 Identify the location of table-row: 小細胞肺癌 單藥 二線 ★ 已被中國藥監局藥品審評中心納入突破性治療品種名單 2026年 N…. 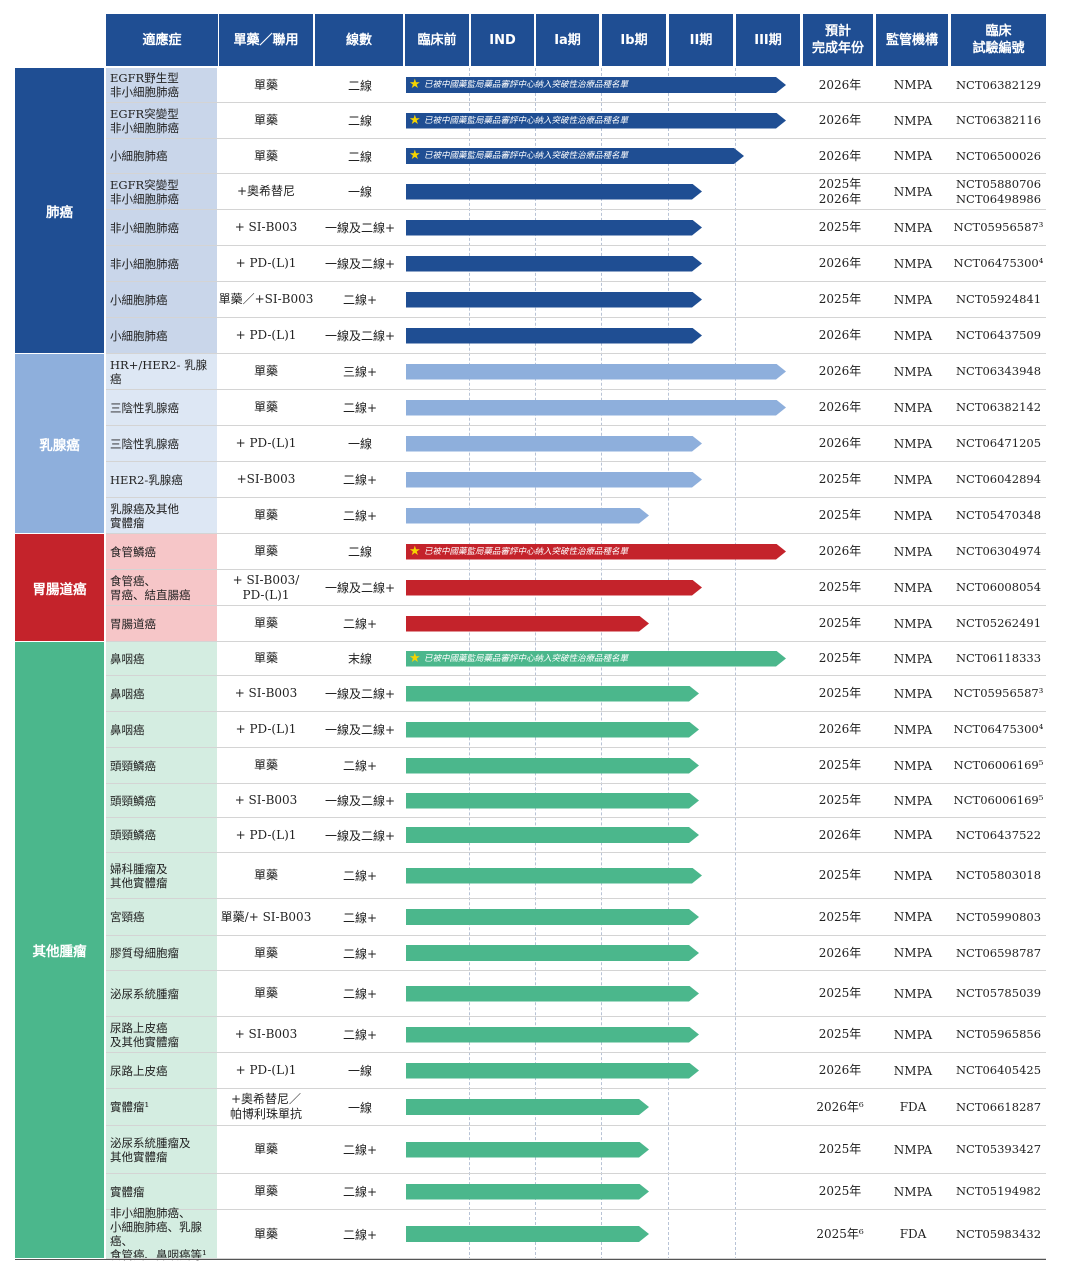
(576, 156).